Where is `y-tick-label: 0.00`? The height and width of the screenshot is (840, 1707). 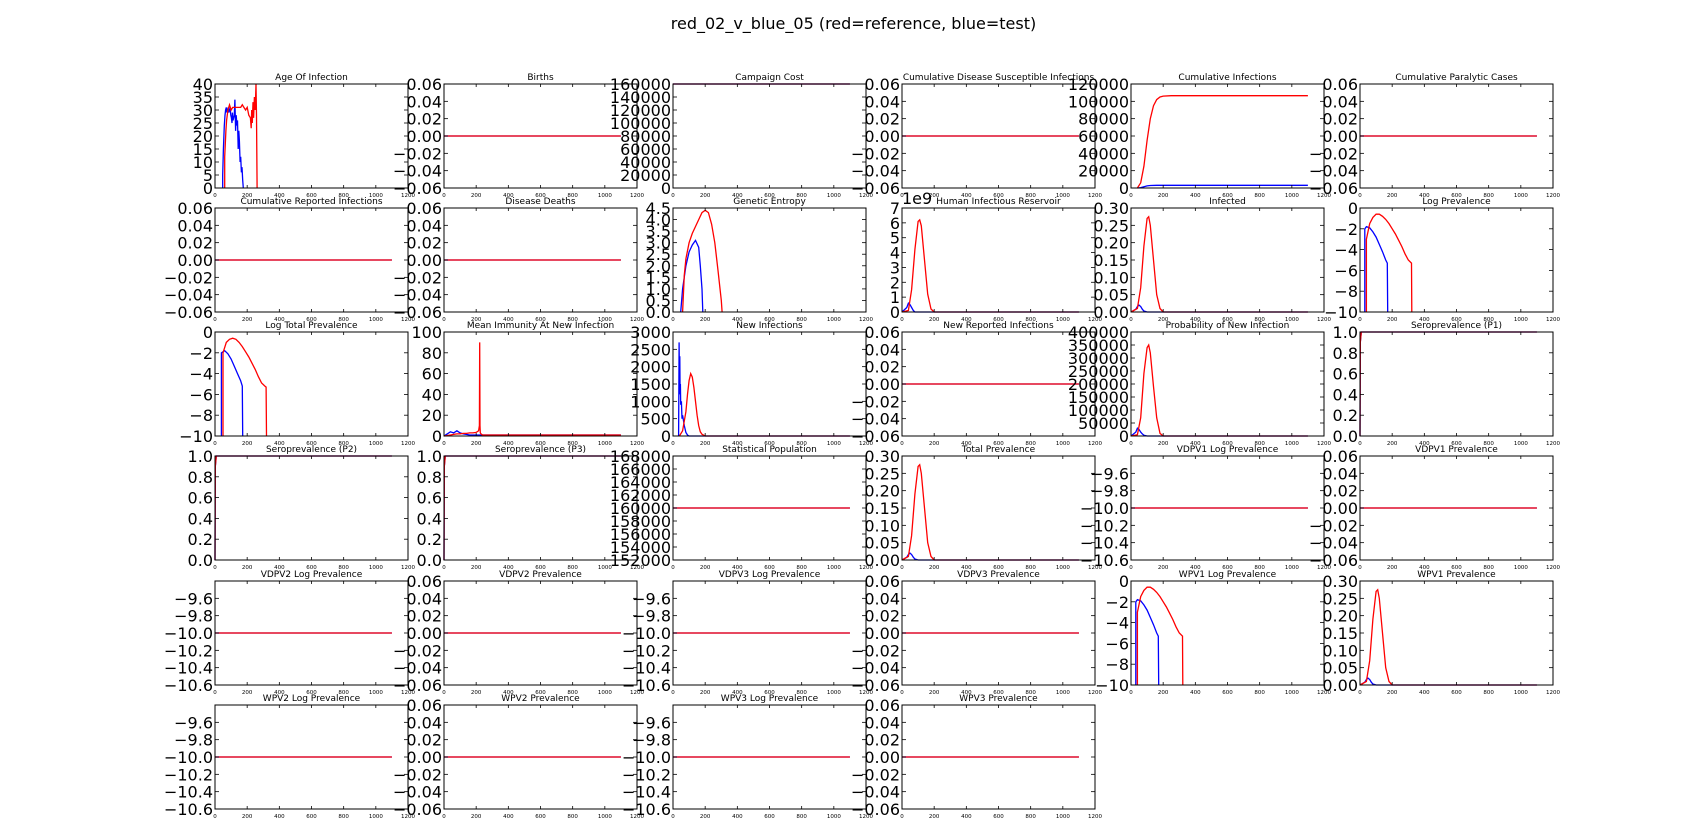 y-tick-label: 0.00 is located at coordinates (424, 136).